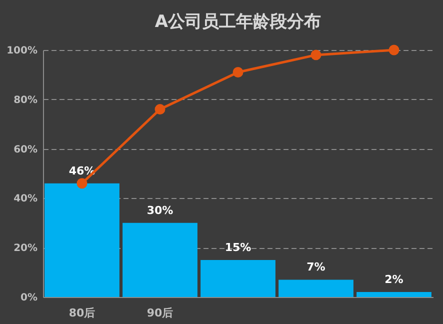 Image resolution: width=443 pixels, height=324 pixels. I want to click on chart-title: A公司员工年龄段分布, so click(238, 22).